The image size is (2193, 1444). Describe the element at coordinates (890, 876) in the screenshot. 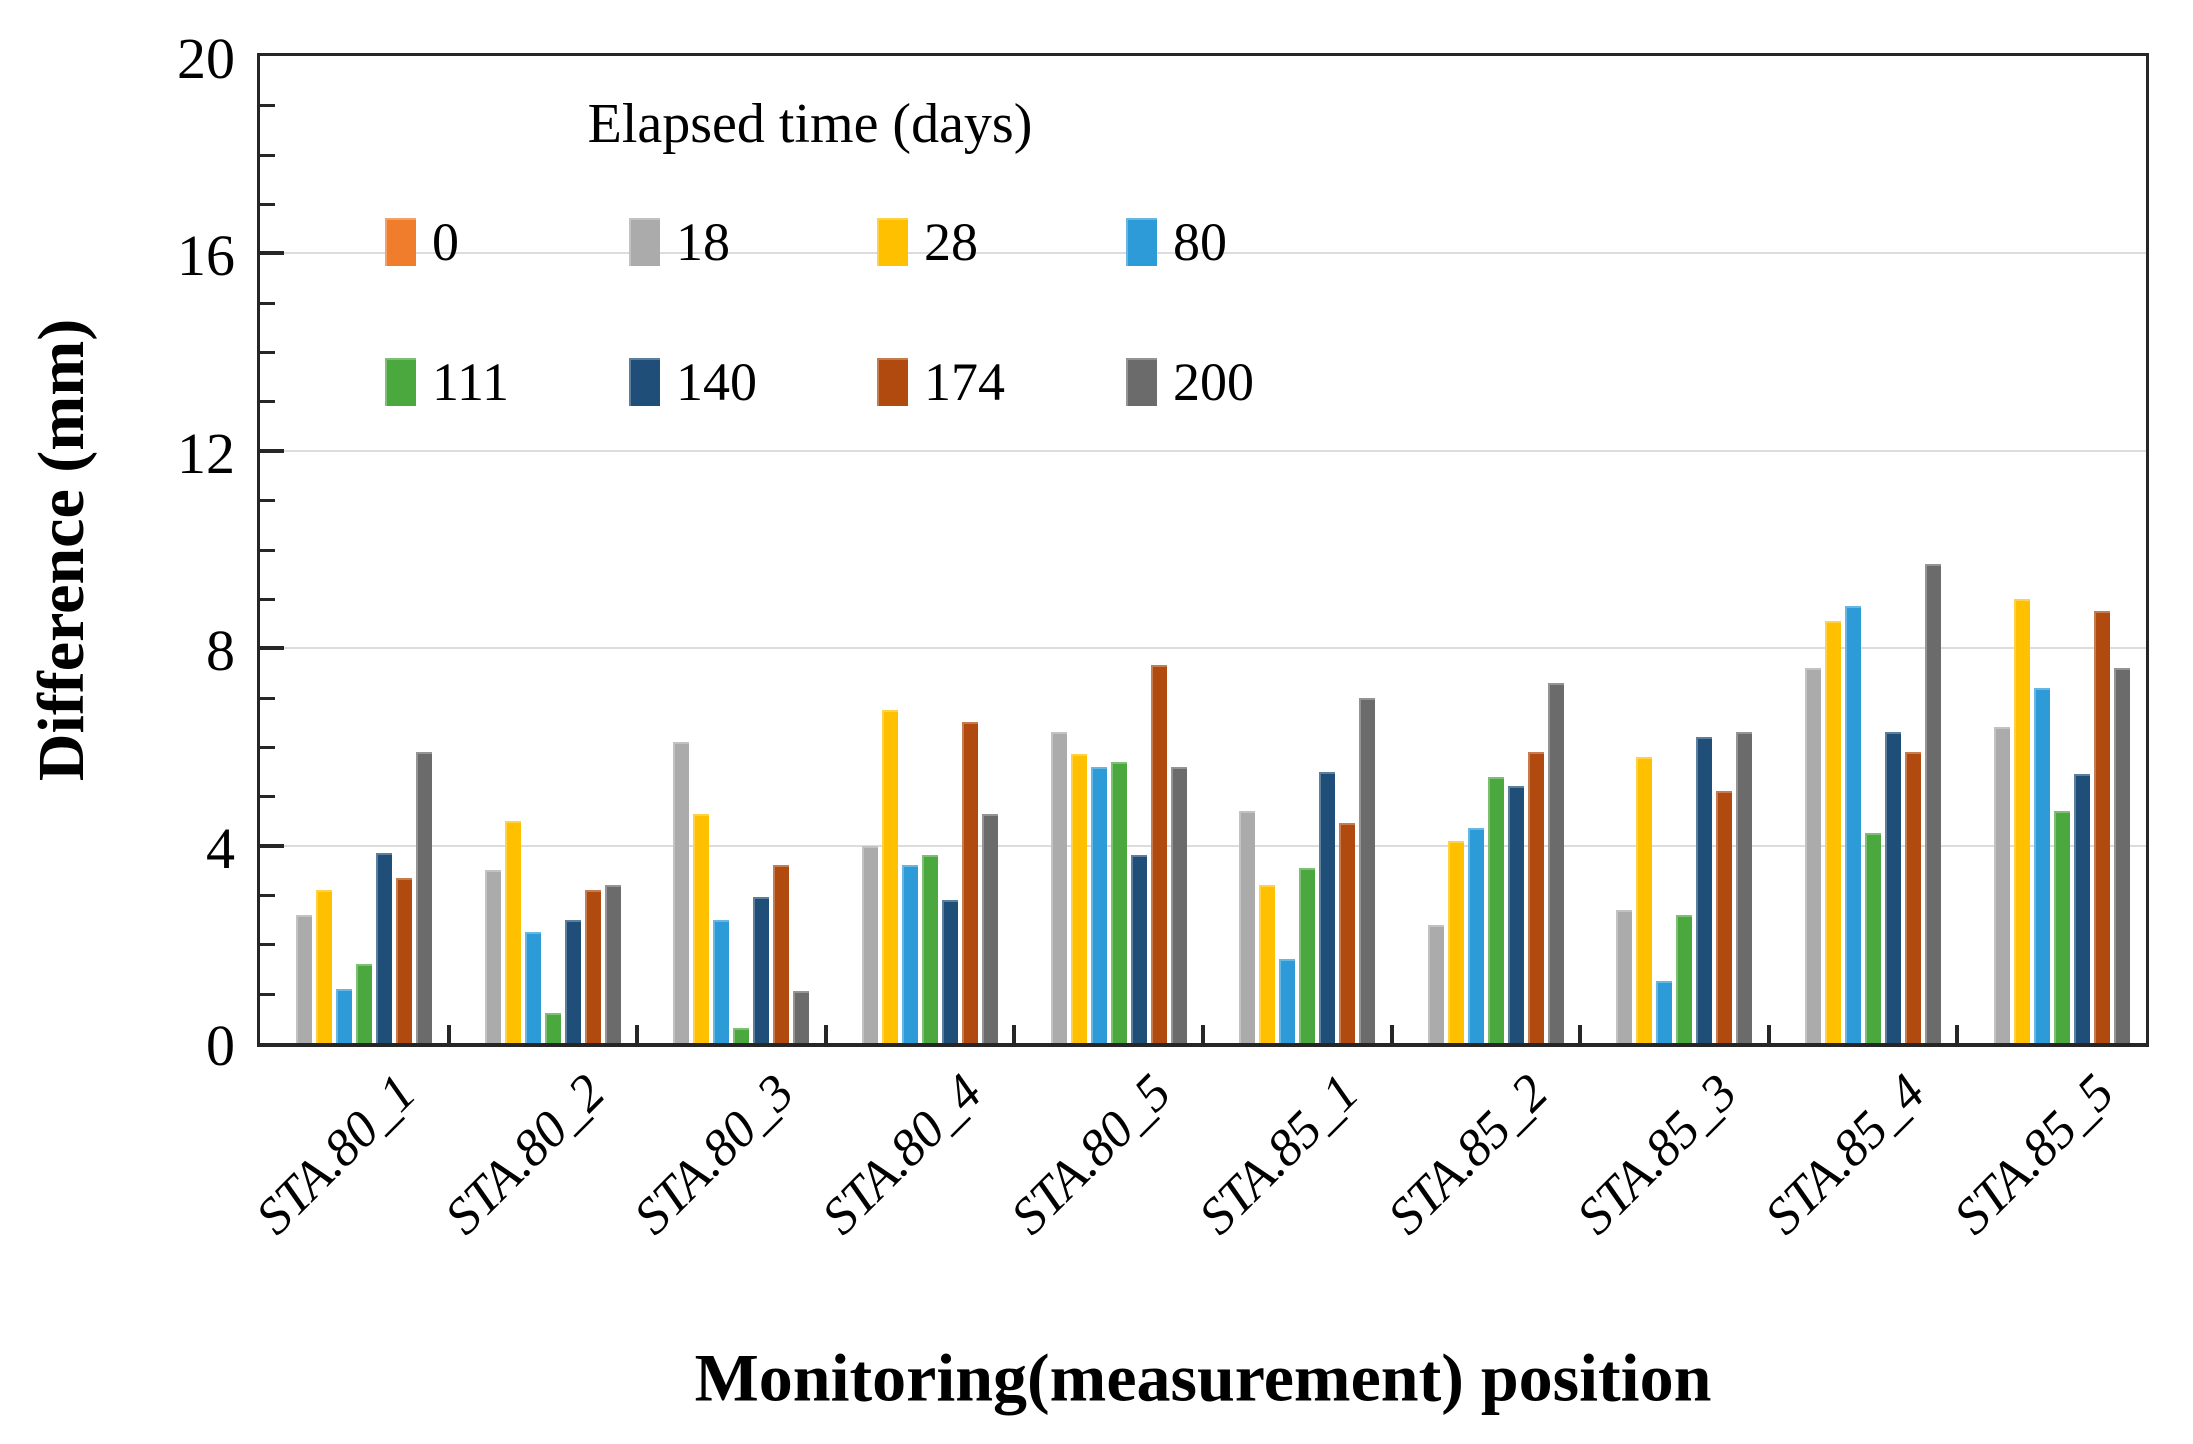

I see `bar-STA.80_4-day28` at that location.